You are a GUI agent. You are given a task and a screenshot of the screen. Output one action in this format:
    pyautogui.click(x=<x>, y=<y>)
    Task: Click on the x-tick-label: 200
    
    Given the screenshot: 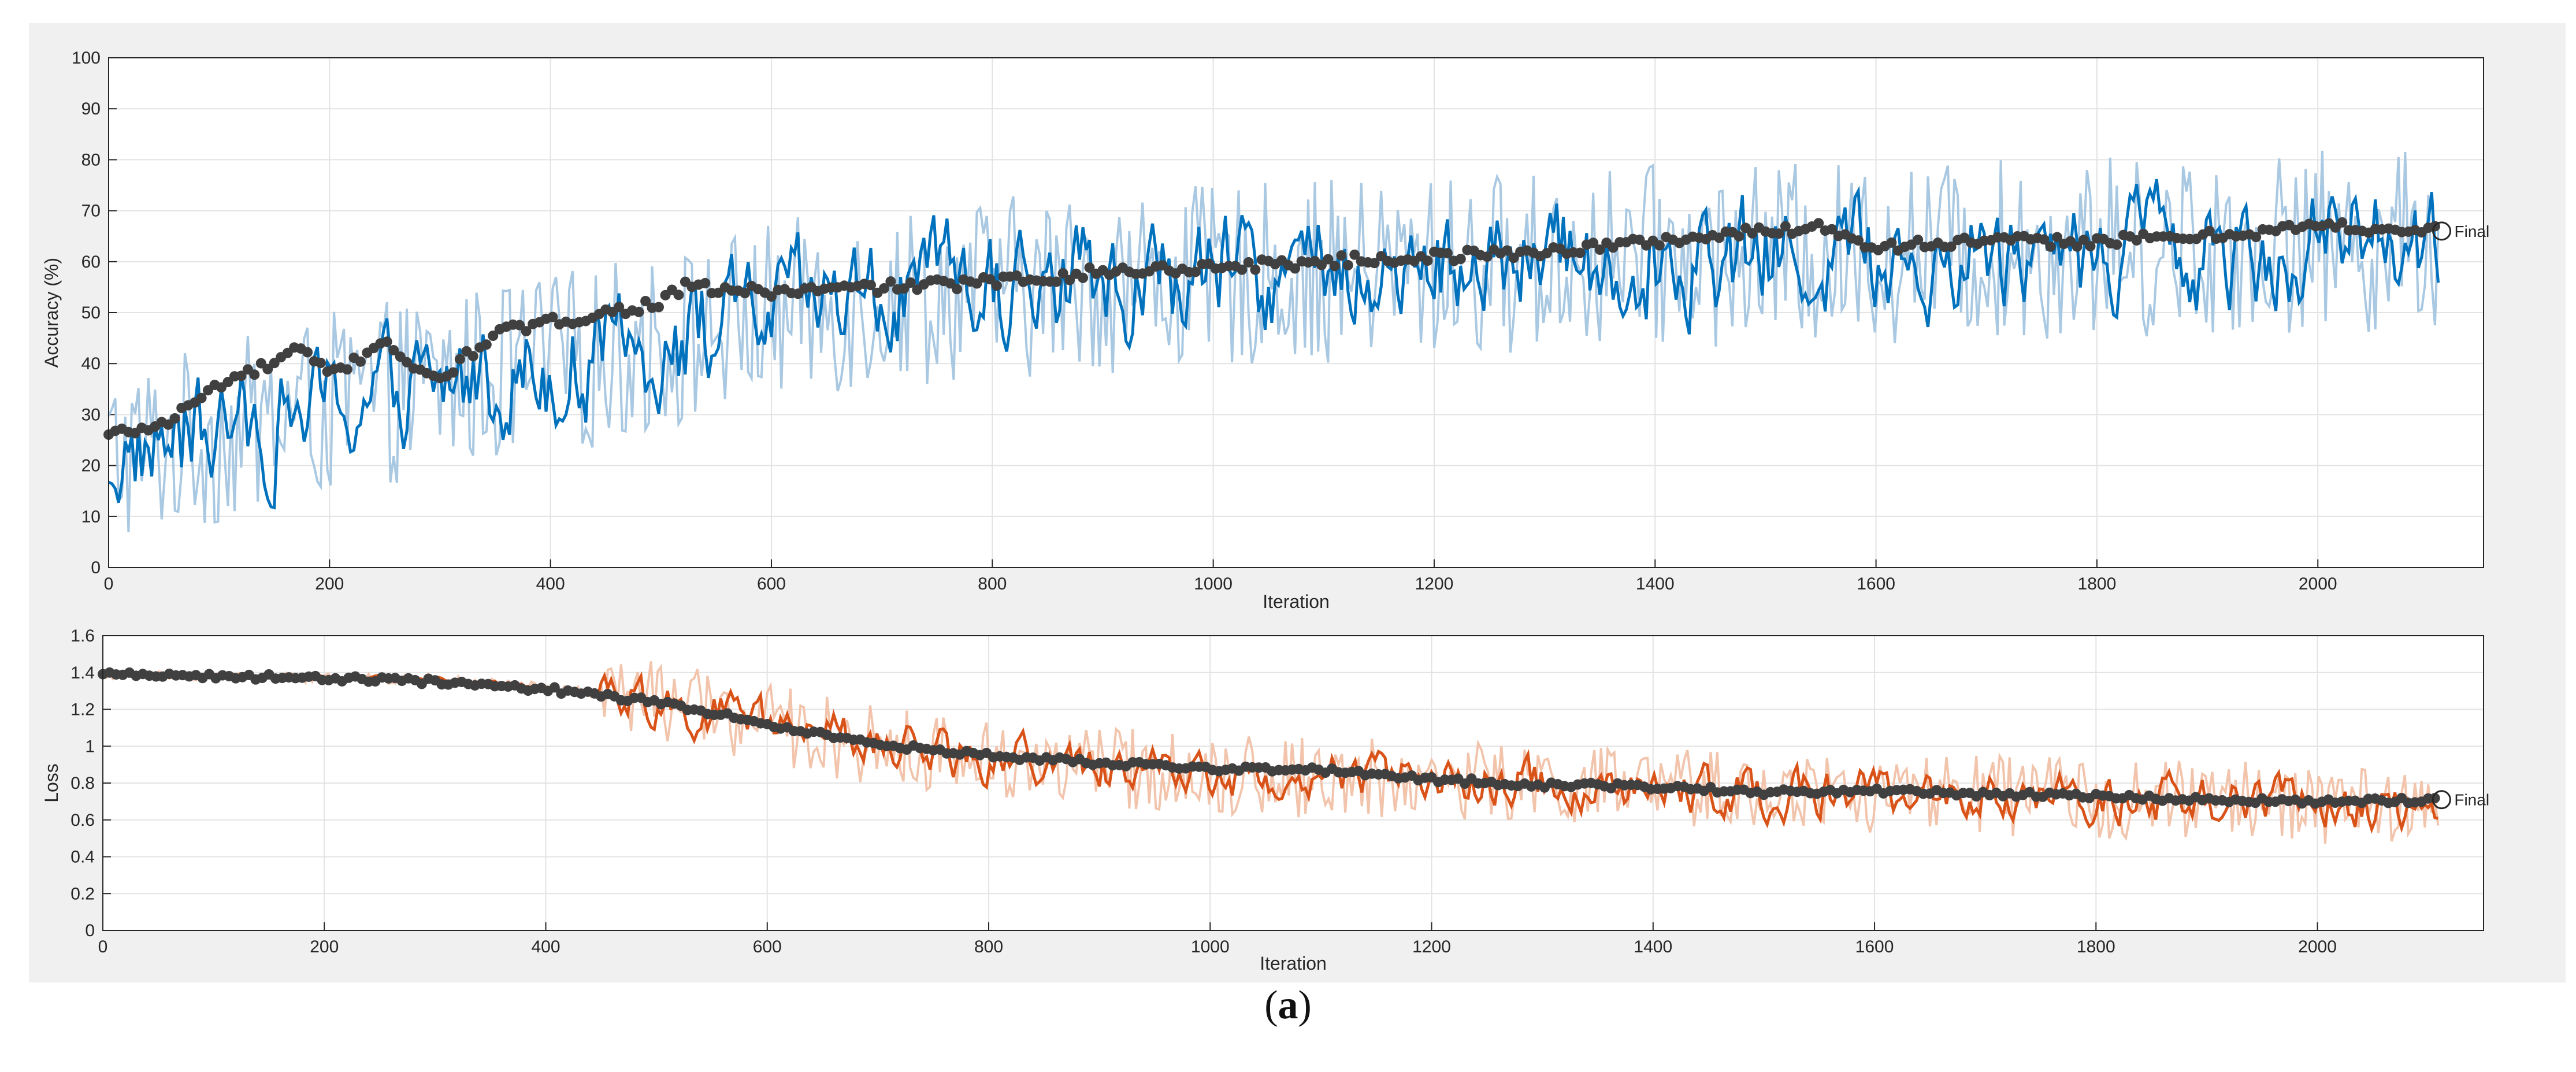 What is the action you would take?
    pyautogui.click(x=329, y=584)
    